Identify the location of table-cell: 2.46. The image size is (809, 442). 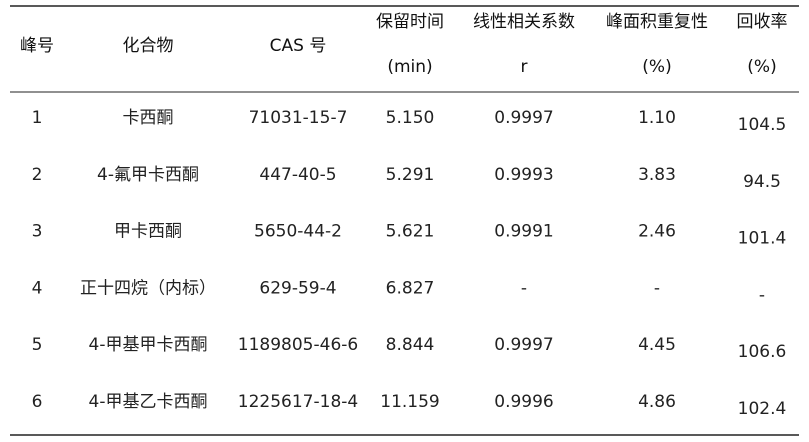
(657, 232).